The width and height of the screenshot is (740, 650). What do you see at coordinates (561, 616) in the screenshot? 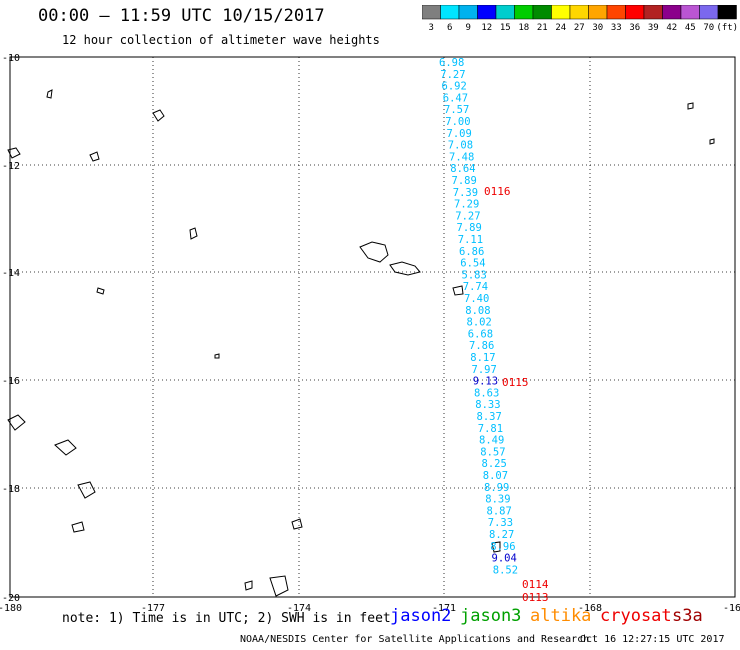
I see `legend-altika: altika` at bounding box center [561, 616].